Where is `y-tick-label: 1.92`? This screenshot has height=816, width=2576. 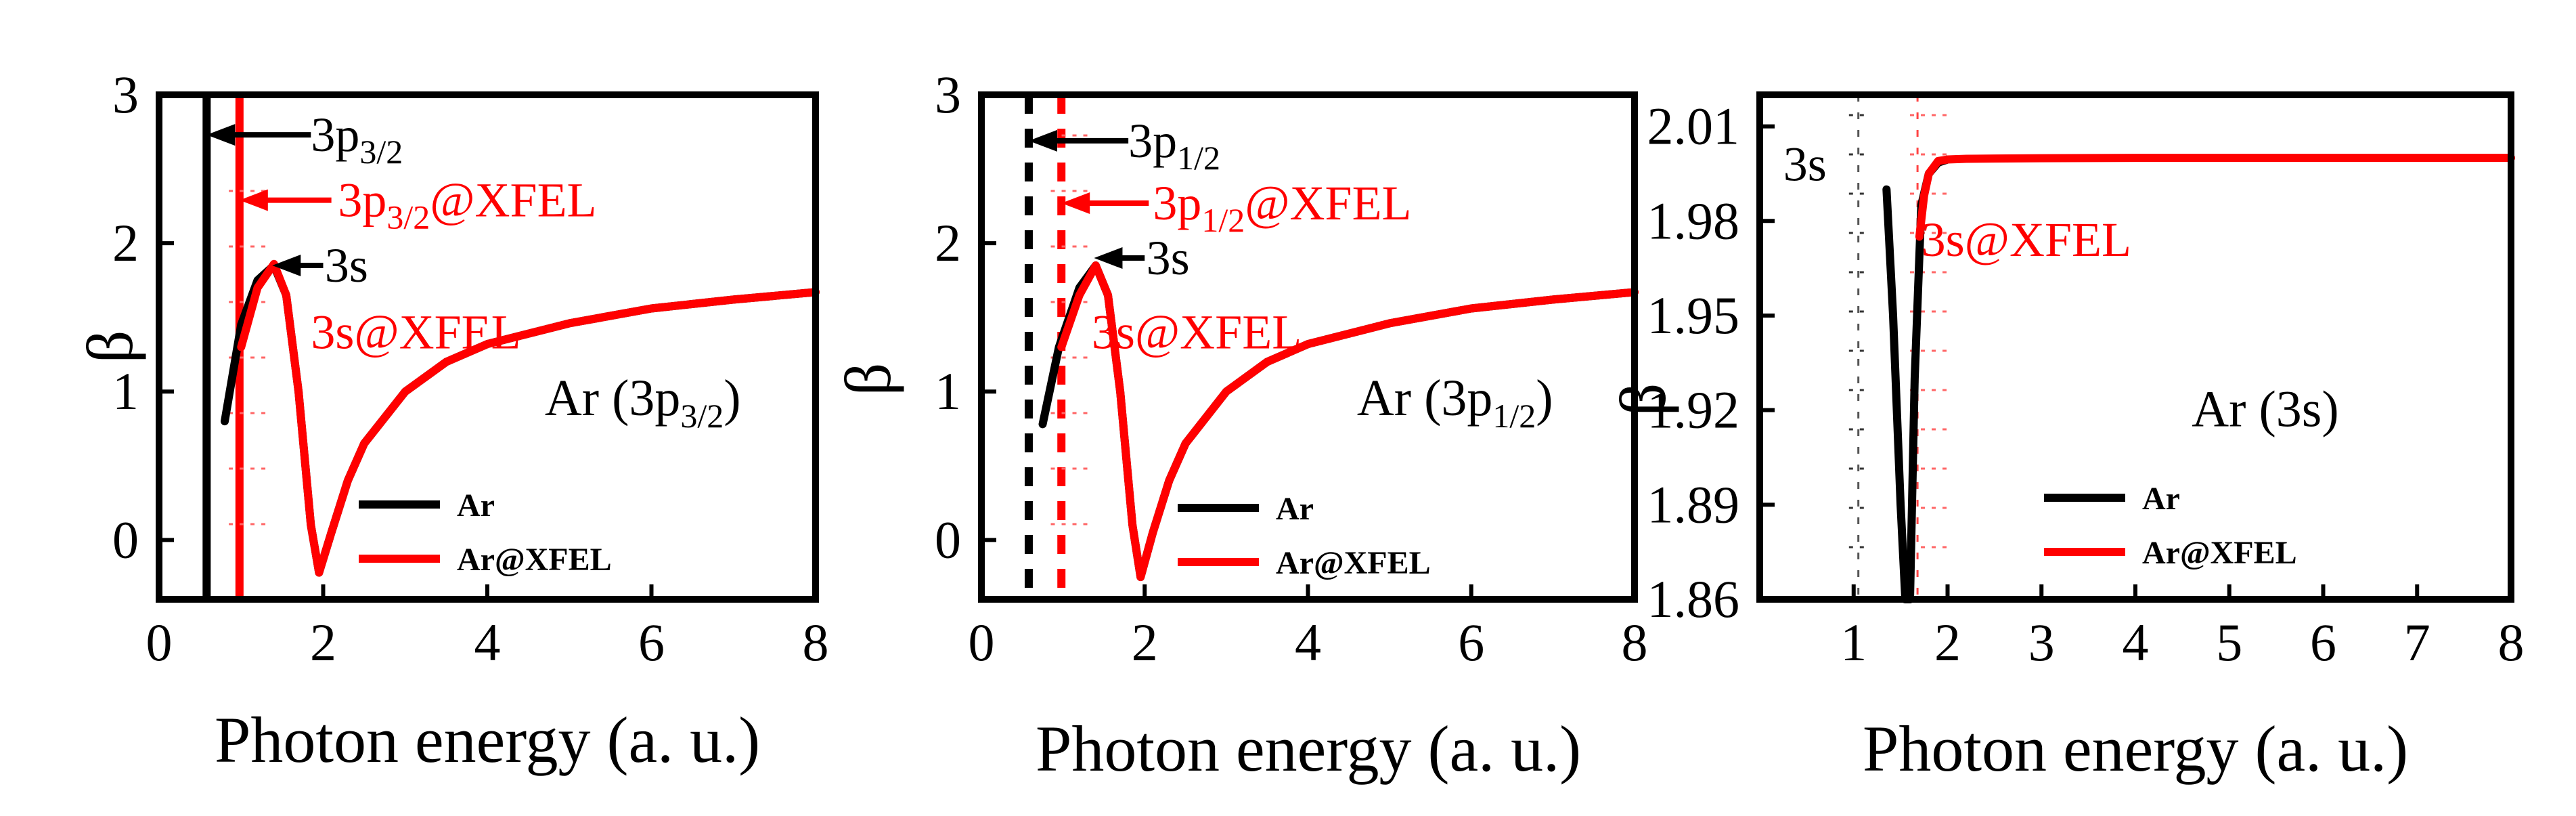
y-tick-label: 1.92 is located at coordinates (1693, 410).